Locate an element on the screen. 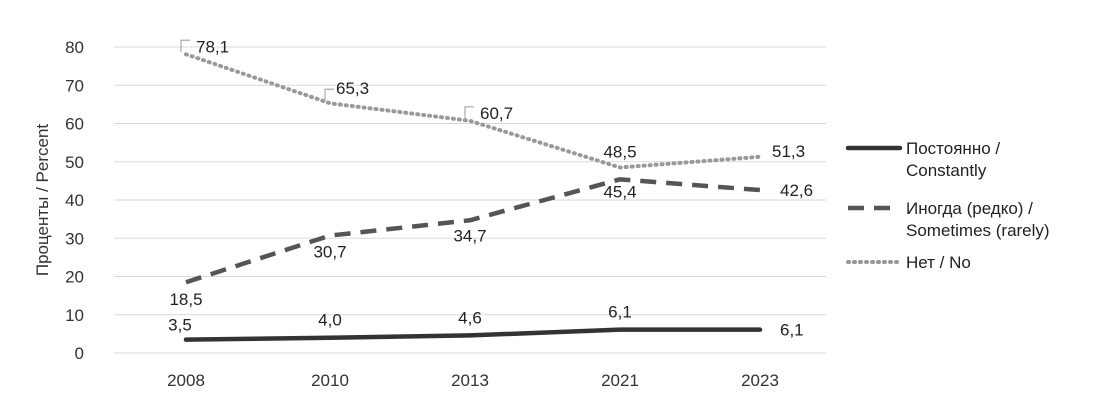  legend-label: Sometimes (rarely) is located at coordinates (978, 230).